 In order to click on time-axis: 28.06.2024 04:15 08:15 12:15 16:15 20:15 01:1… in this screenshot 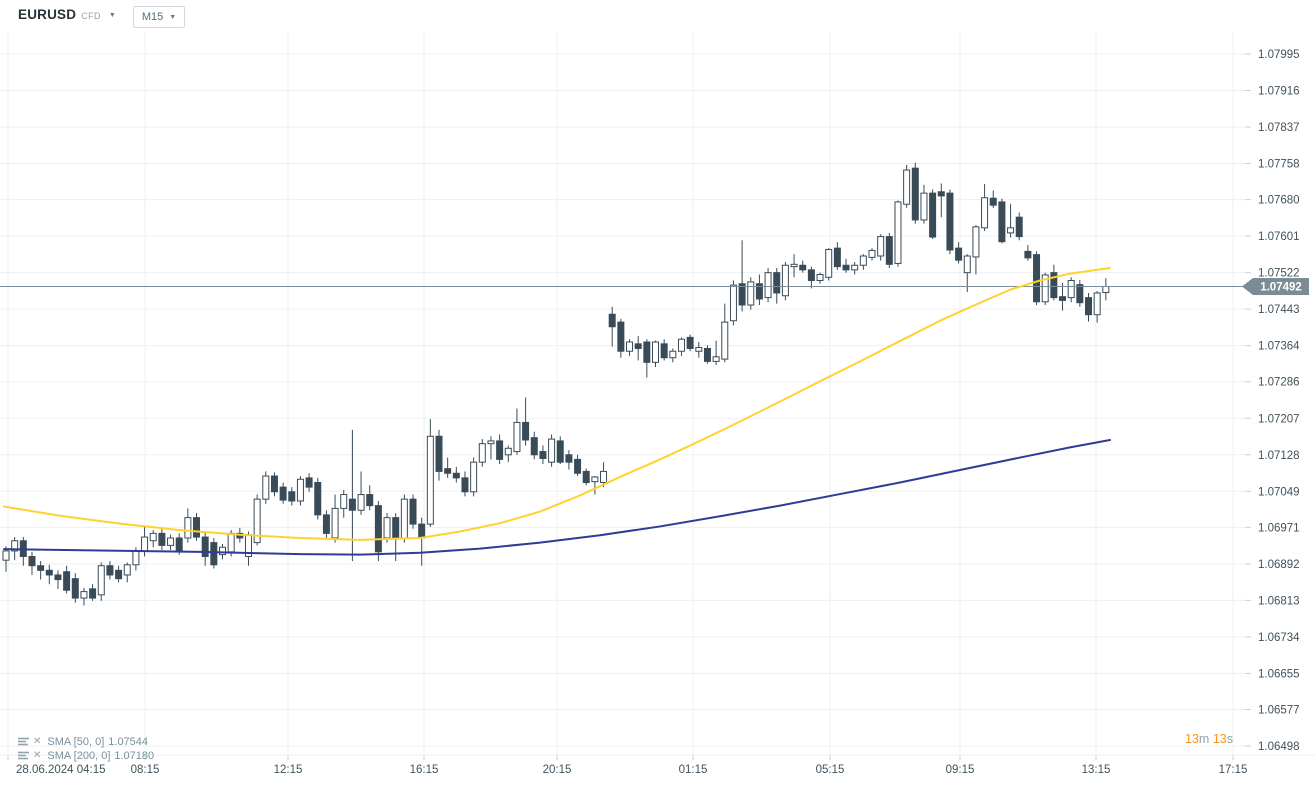, I will do `click(627, 765)`.